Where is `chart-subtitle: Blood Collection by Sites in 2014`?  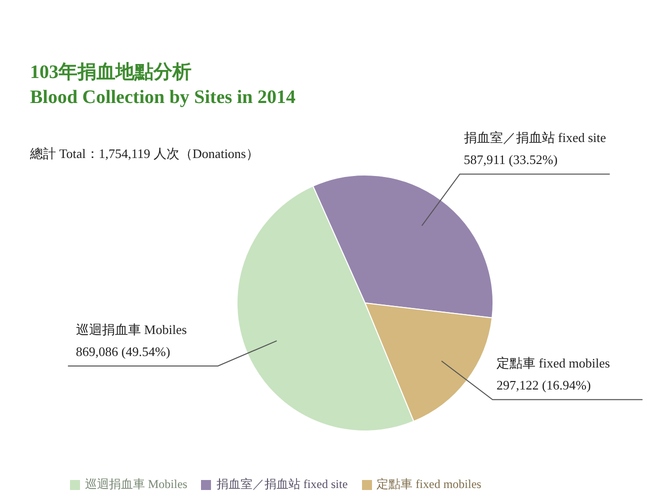
chart-subtitle: Blood Collection by Sites in 2014 is located at coordinates (163, 98).